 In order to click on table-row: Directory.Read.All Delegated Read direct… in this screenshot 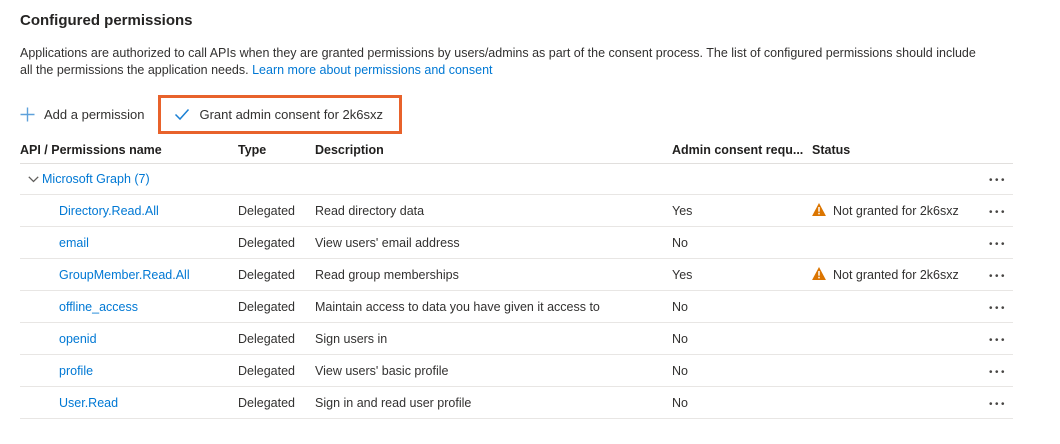, I will do `click(516, 211)`.